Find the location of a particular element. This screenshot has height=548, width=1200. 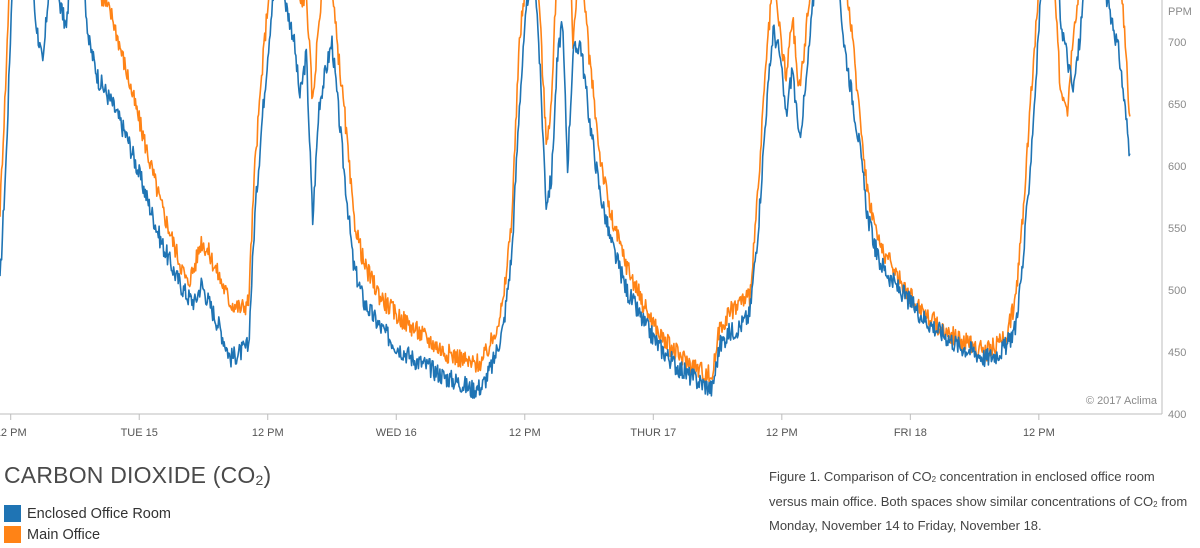

y-tick-label: 550 is located at coordinates (1177, 229).